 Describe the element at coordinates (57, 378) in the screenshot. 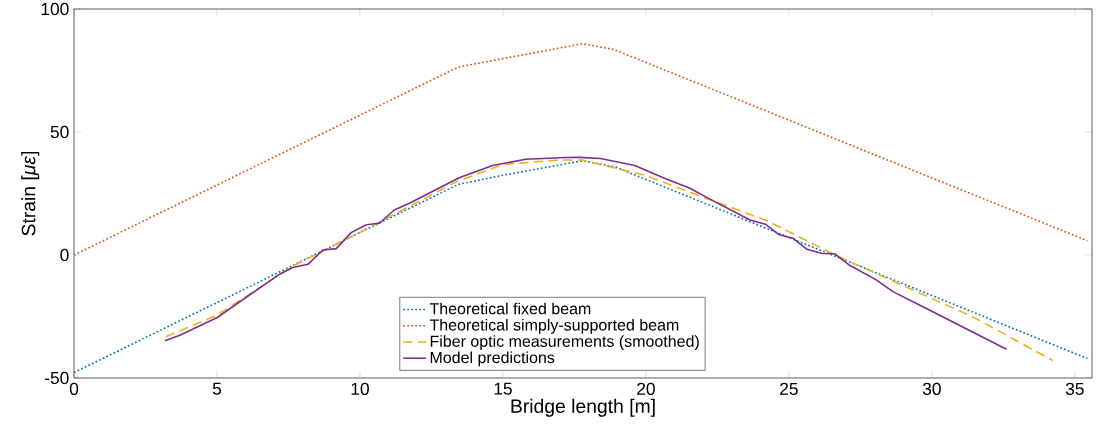

I see `y-tick-label: -50` at that location.